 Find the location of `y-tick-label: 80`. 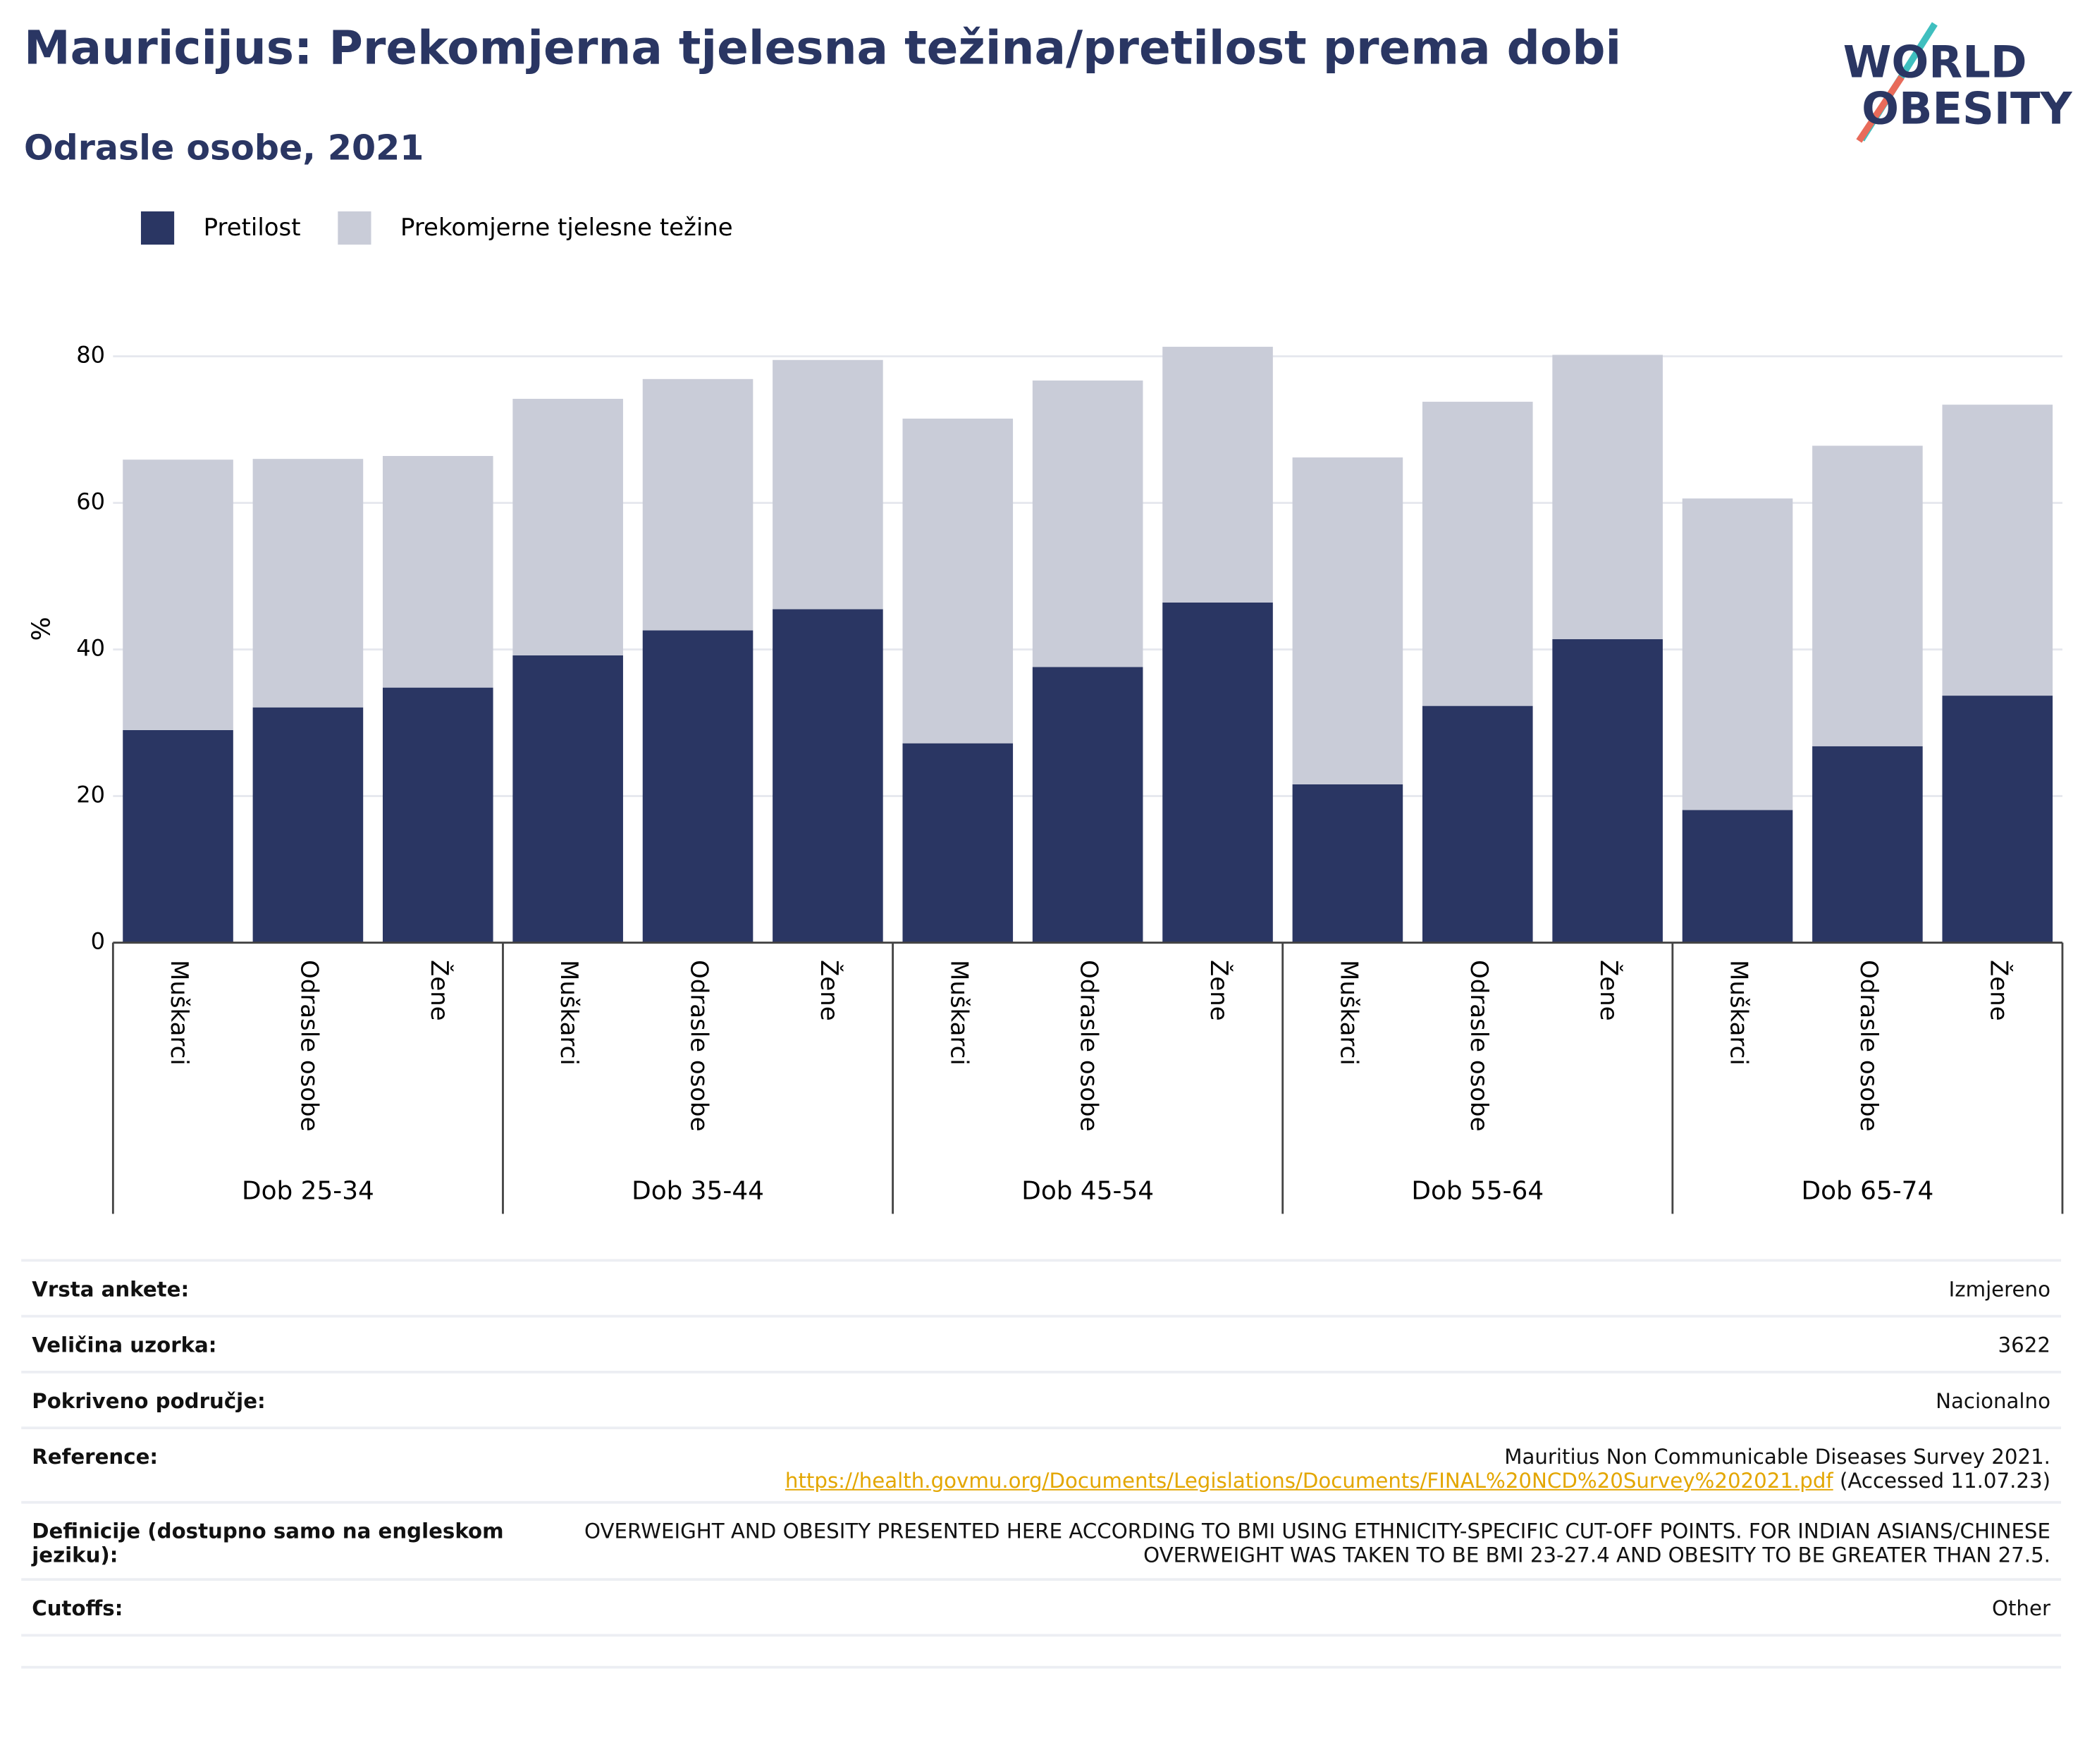

y-tick-label: 80 is located at coordinates (90, 355).